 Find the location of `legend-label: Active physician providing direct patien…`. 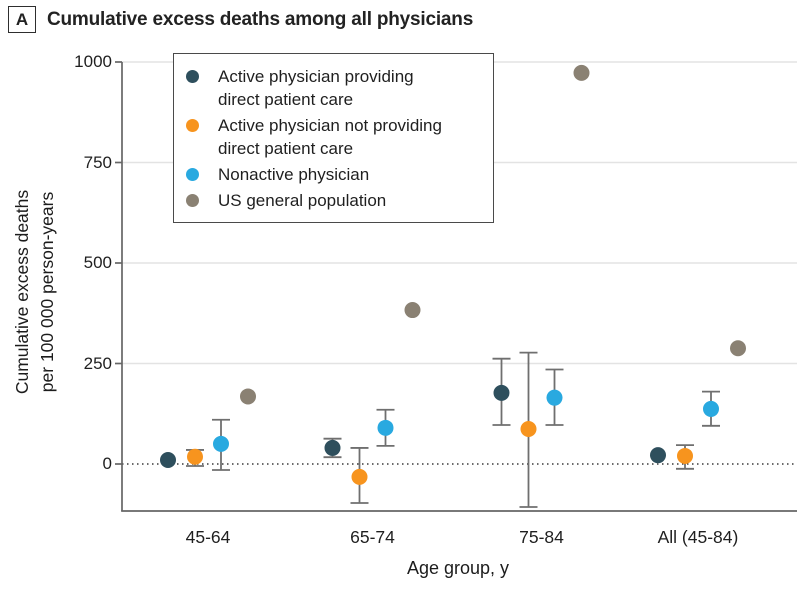

legend-label: Active physician providing direct patien… is located at coordinates (316, 88).